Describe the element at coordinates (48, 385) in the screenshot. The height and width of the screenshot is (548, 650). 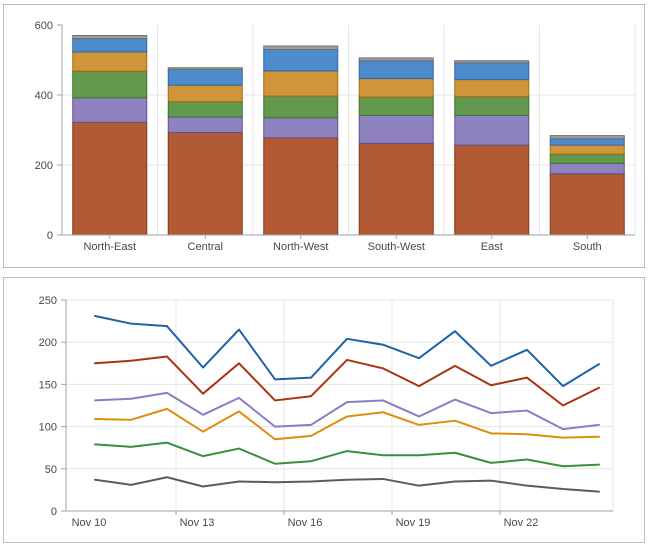
I see `y-tick-label: 150` at that location.